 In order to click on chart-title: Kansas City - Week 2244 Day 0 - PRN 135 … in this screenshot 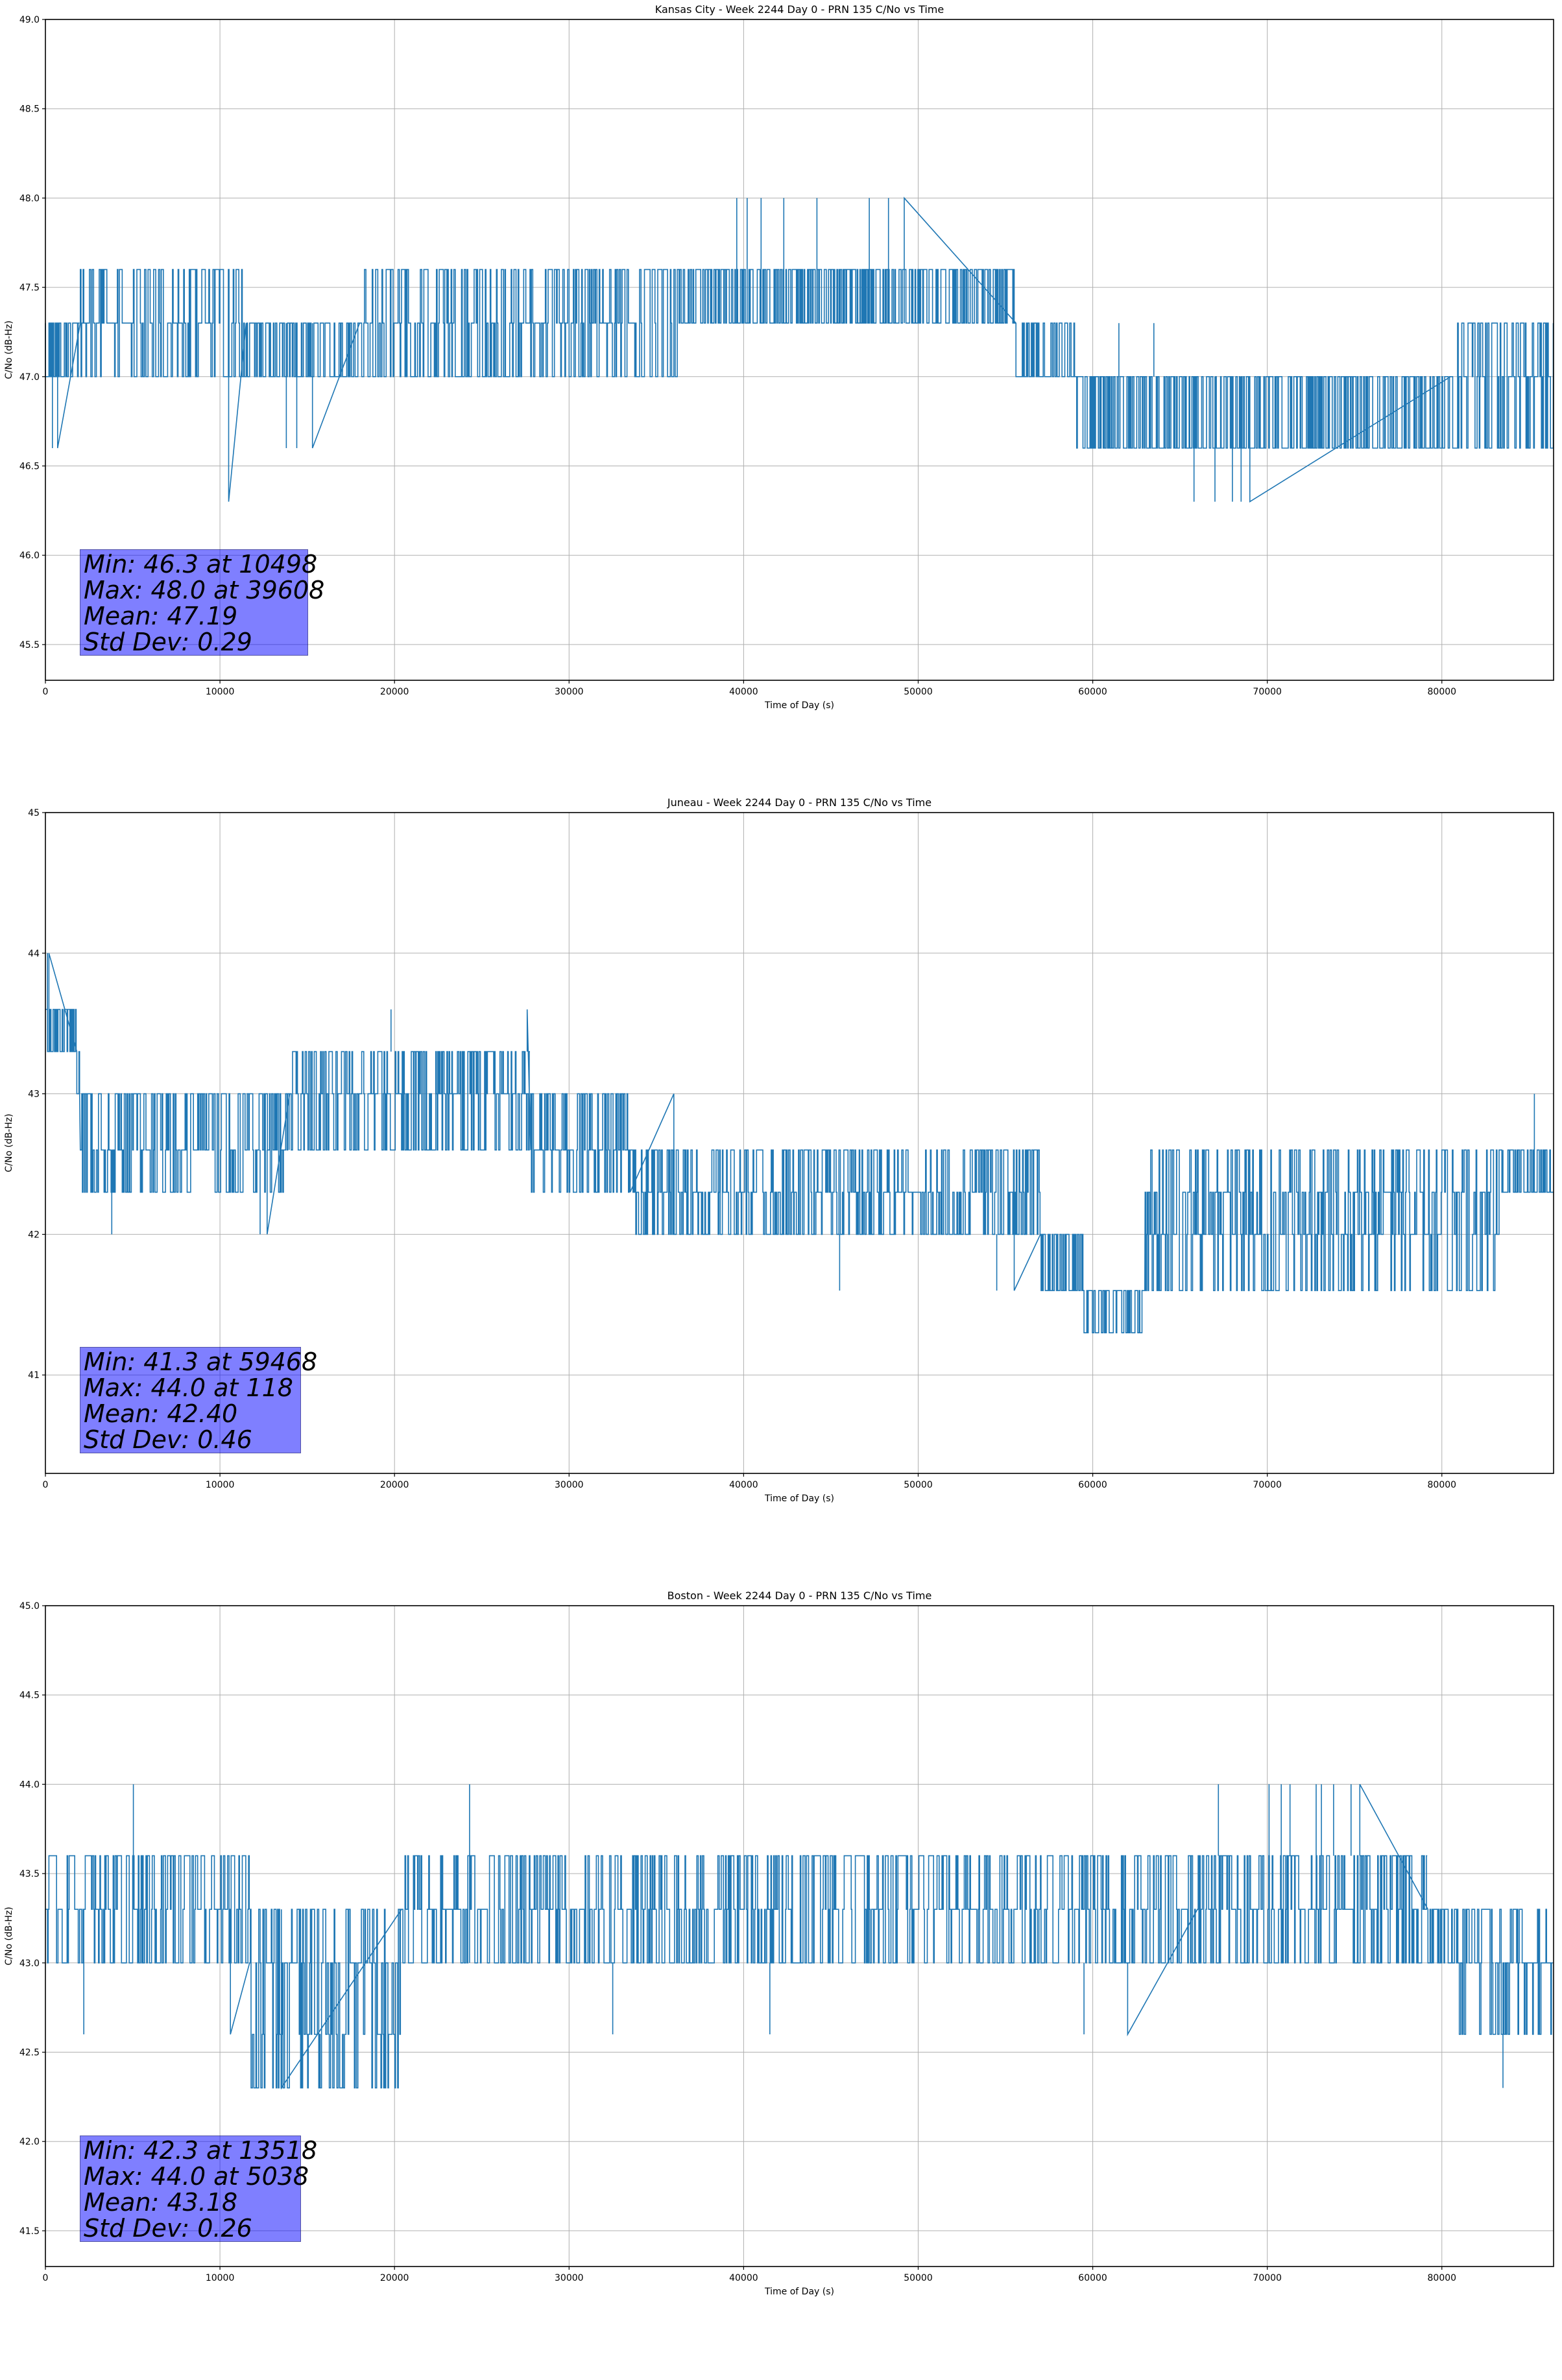, I will do `click(799, 9)`.